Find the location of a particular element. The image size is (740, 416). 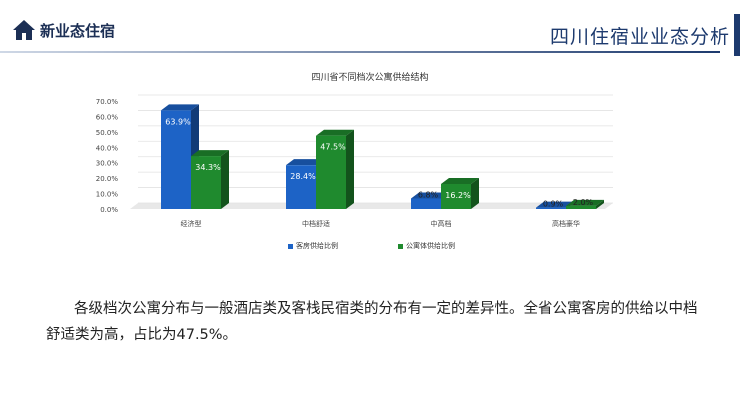

legend-label: 公寓体供给比例 is located at coordinates (430, 246).